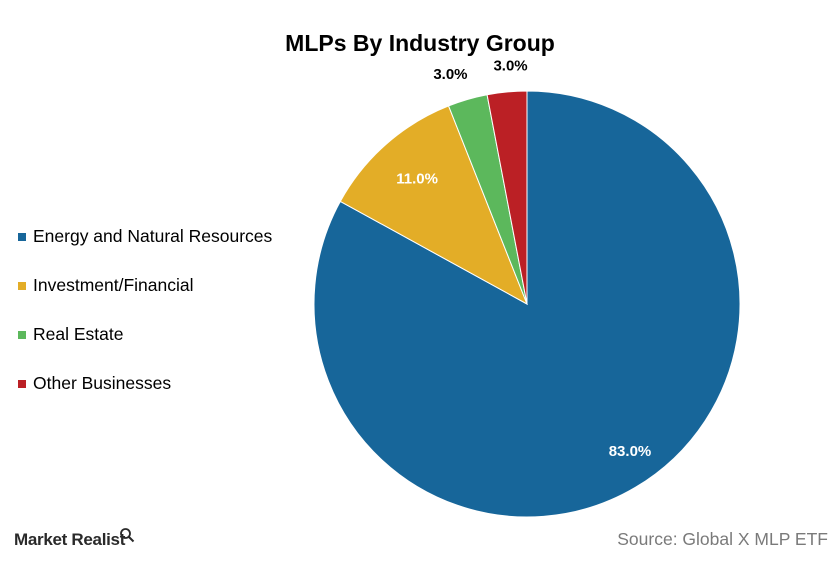  Describe the element at coordinates (420, 43) in the screenshot. I see `chart-title: MLPs By Industry Group` at that location.